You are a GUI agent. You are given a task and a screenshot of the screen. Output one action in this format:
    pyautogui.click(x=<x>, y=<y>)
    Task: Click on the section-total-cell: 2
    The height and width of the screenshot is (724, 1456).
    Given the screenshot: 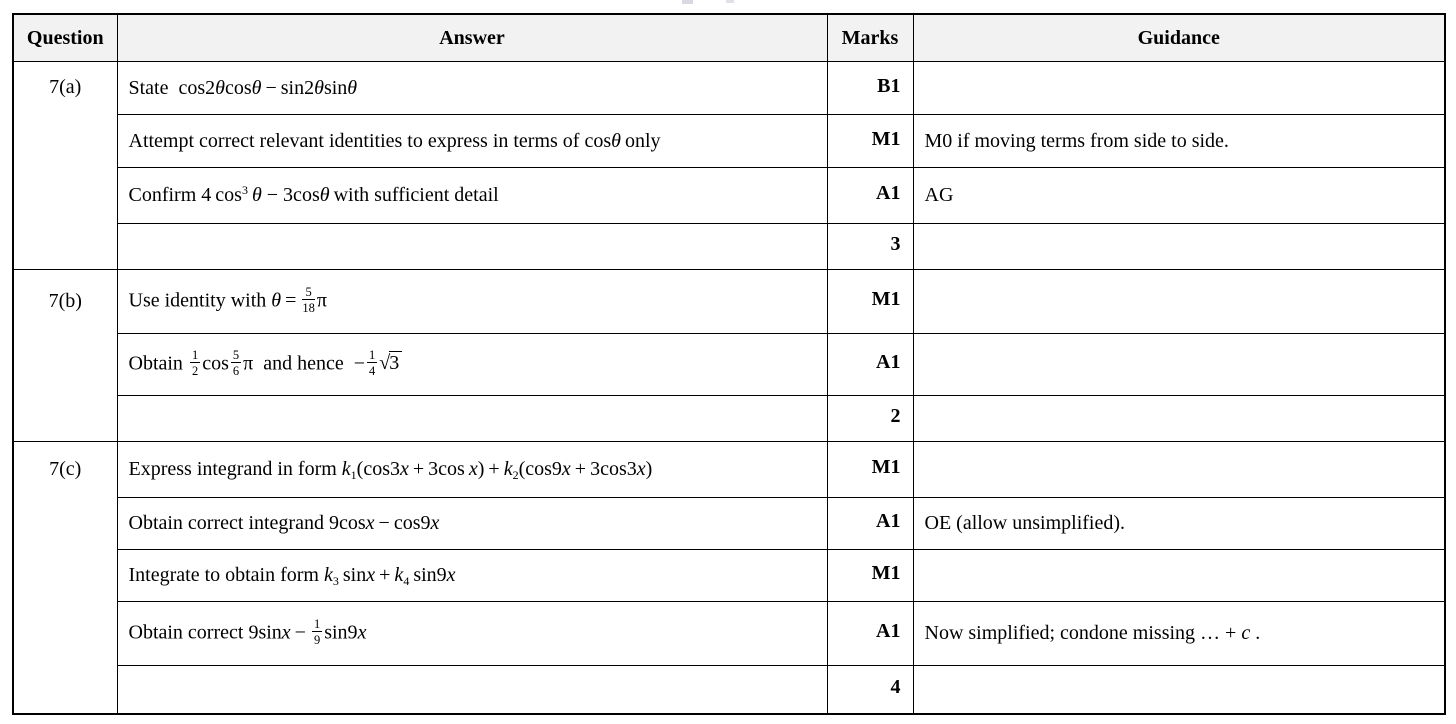 What is the action you would take?
    pyautogui.click(x=870, y=418)
    